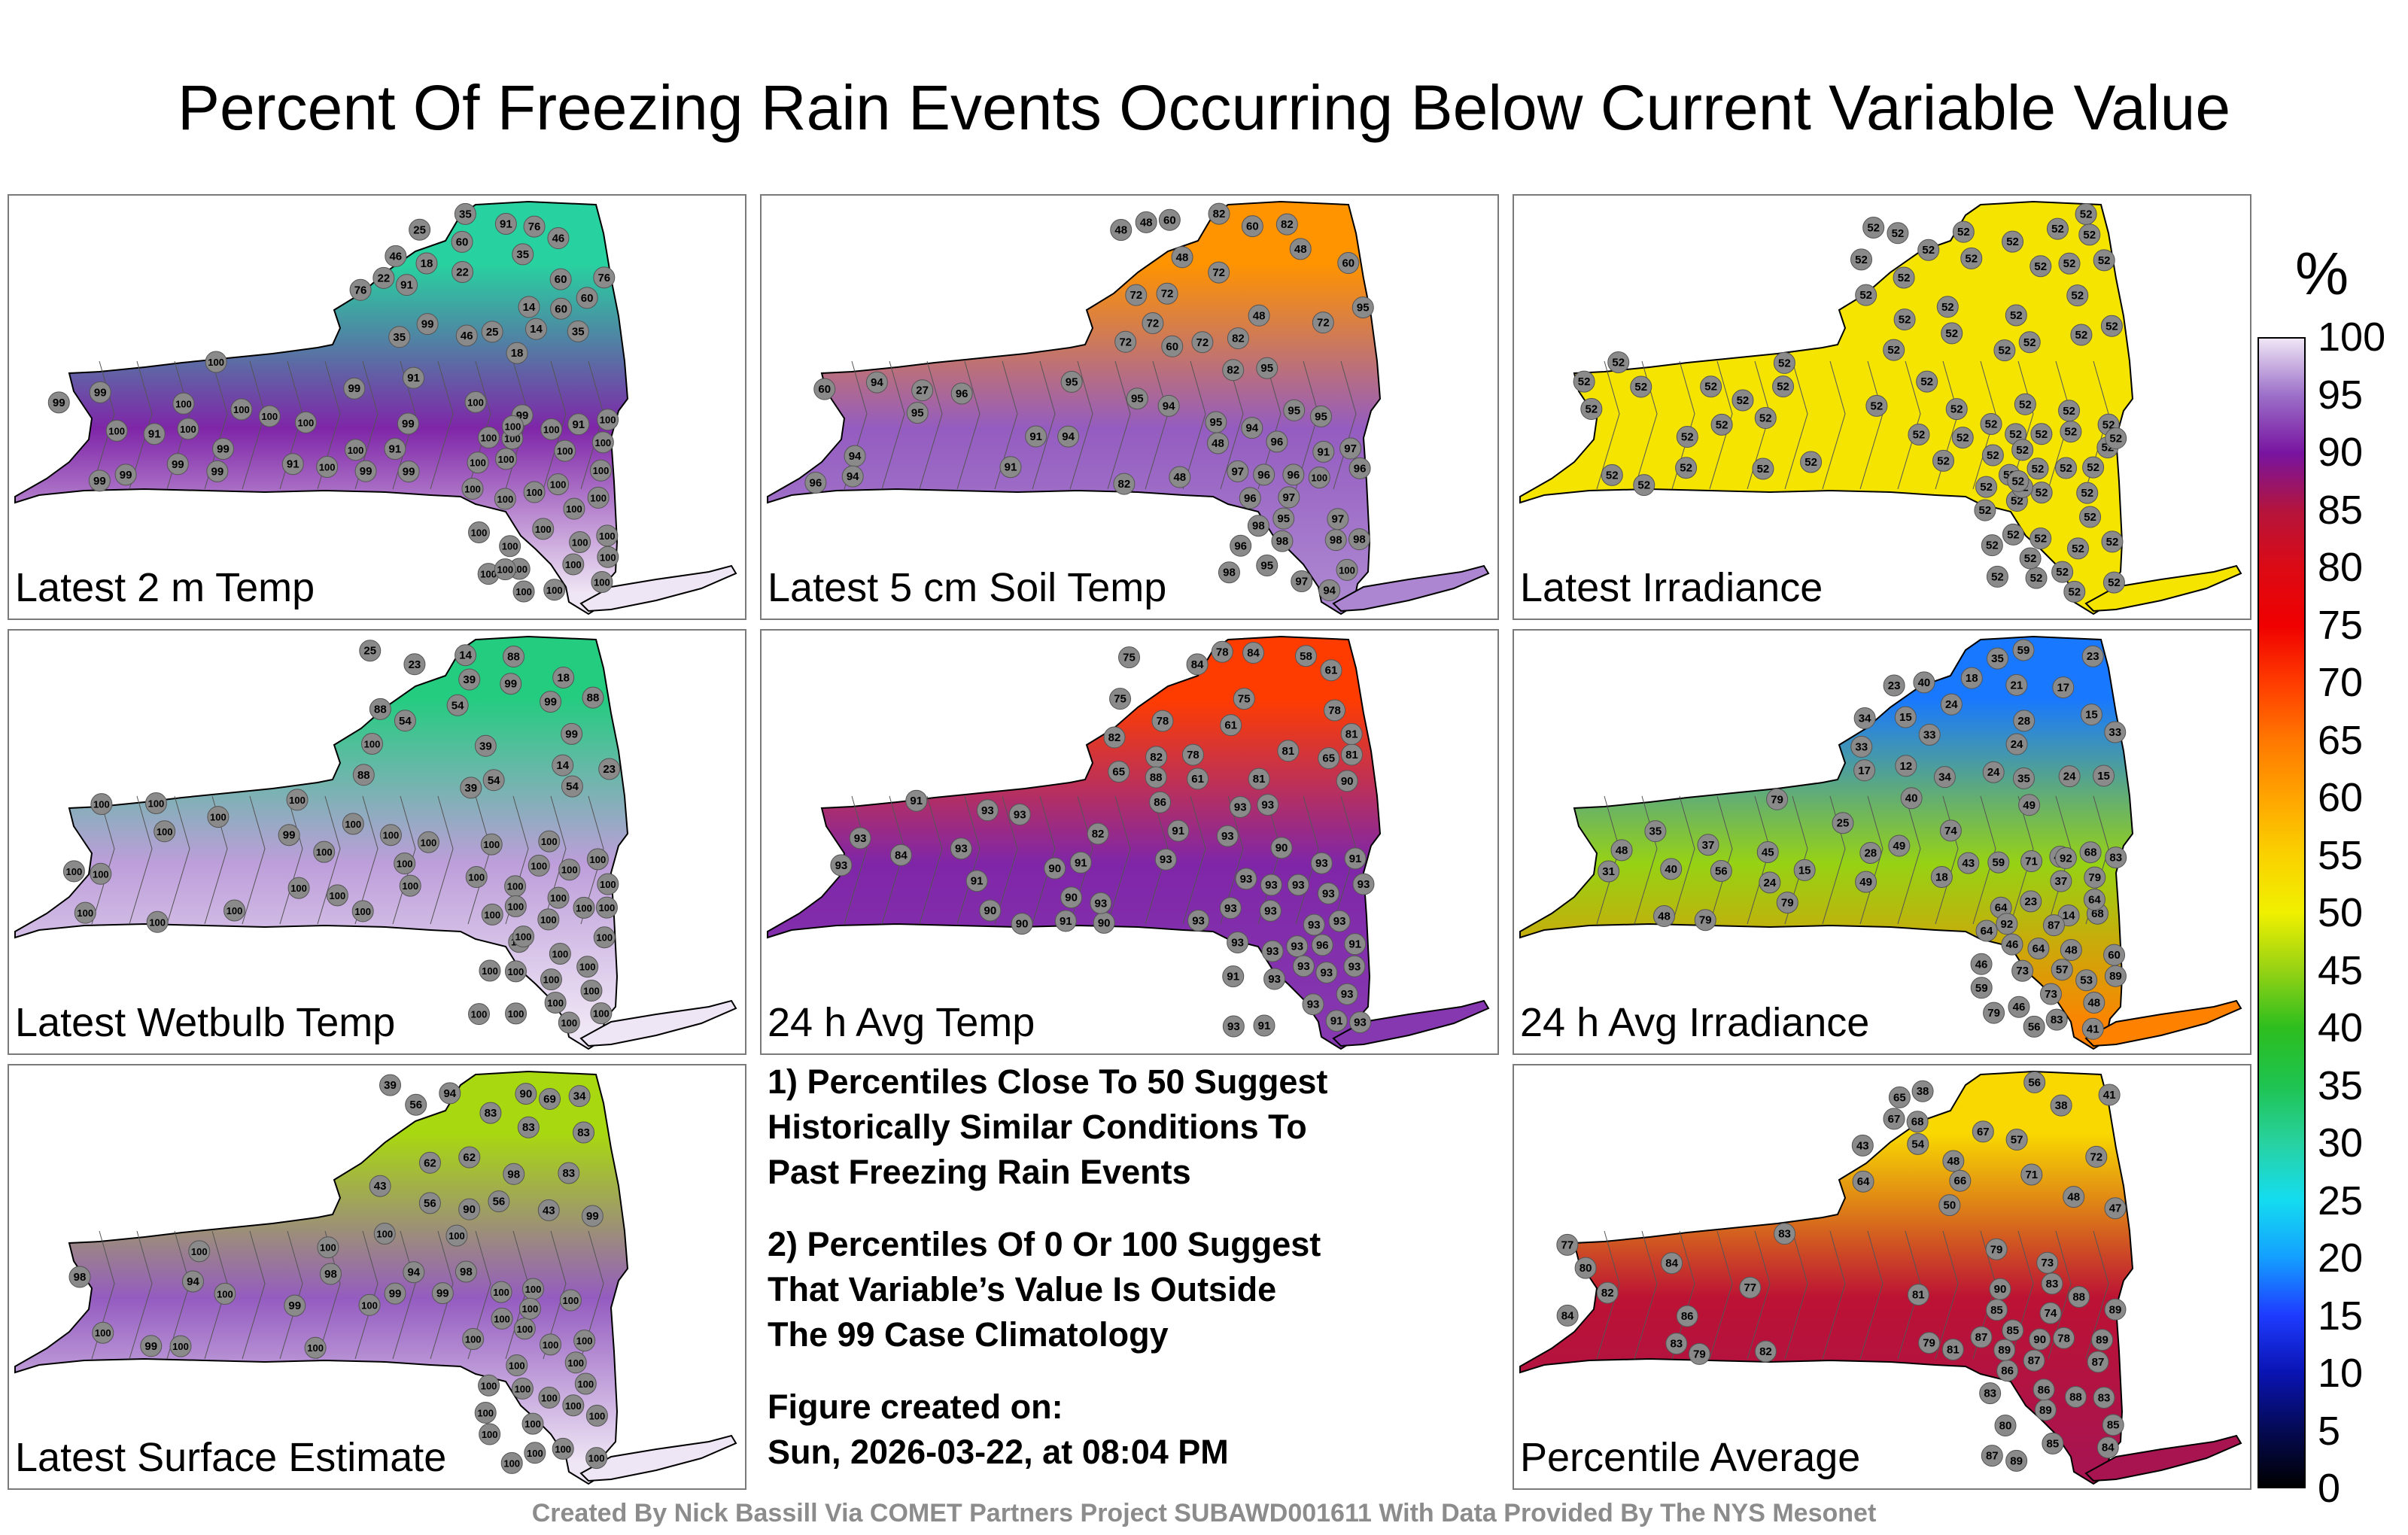  What do you see at coordinates (1655, 831) in the screenshot?
I see `station-value: 35` at bounding box center [1655, 831].